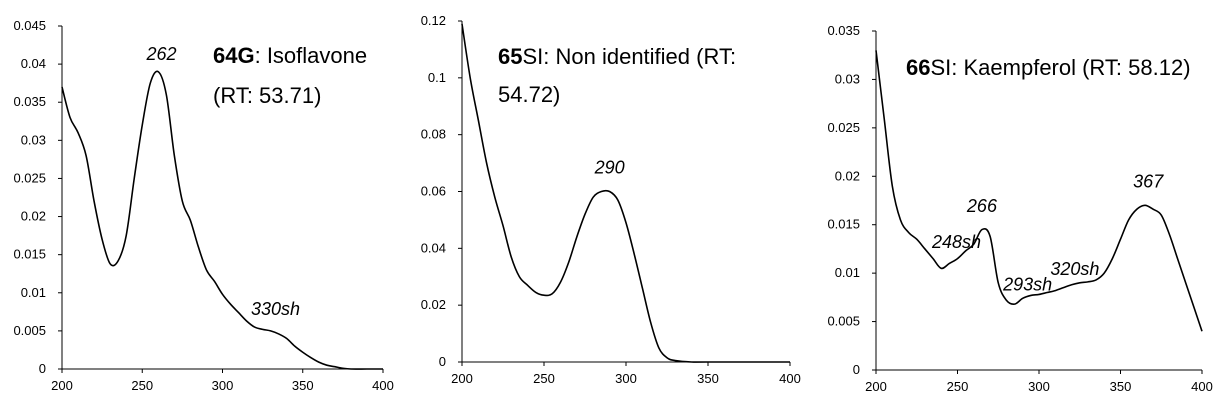 The height and width of the screenshot is (408, 1218). What do you see at coordinates (160, 54) in the screenshot?
I see `peak-annotation: 262` at bounding box center [160, 54].